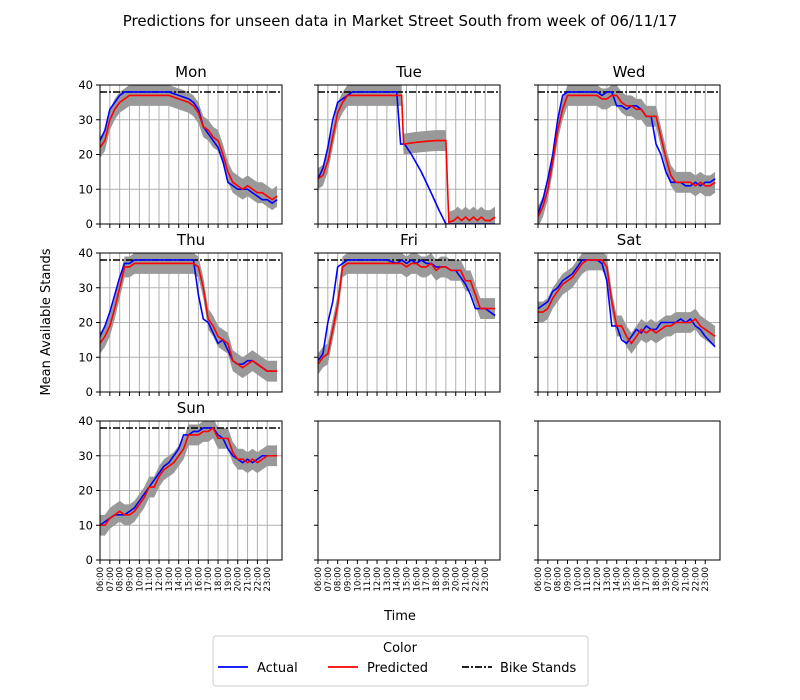  I want to click on y-axis-label: Mean Available Stands, so click(46, 321).